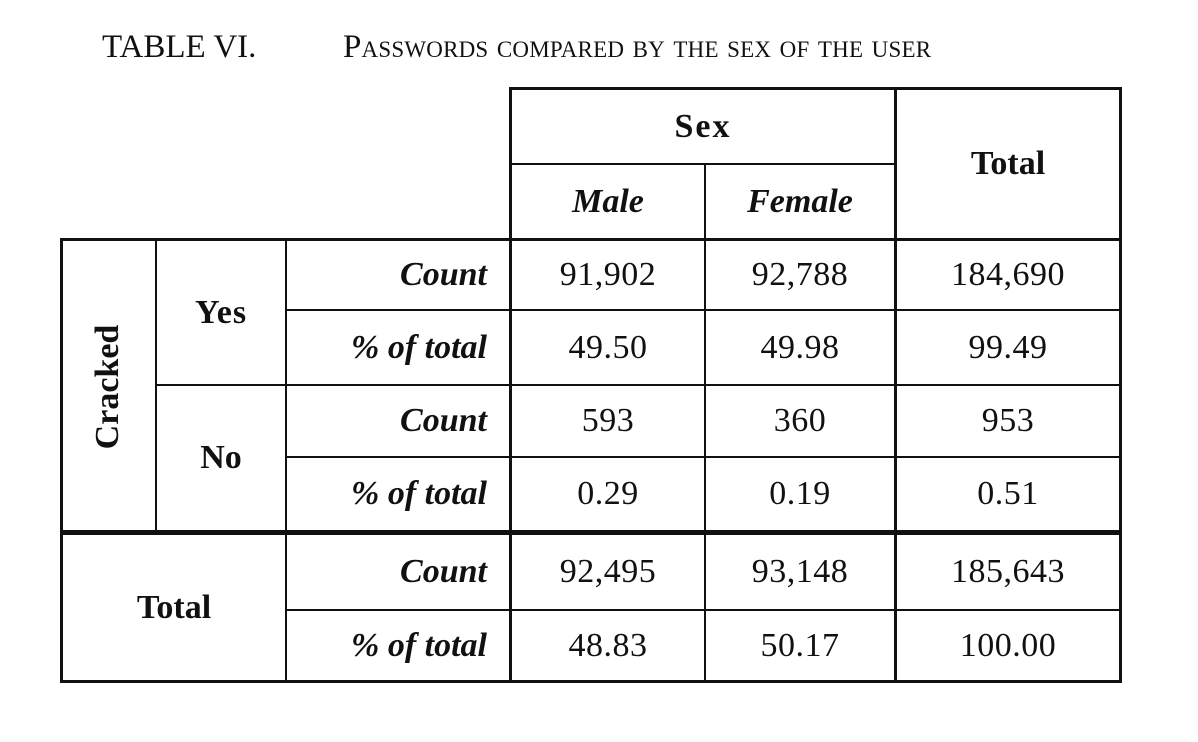 Image resolution: width=1198 pixels, height=742 pixels. Describe the element at coordinates (1008, 645) in the screenshot. I see `cell-total-pct-total: 100.00` at that location.